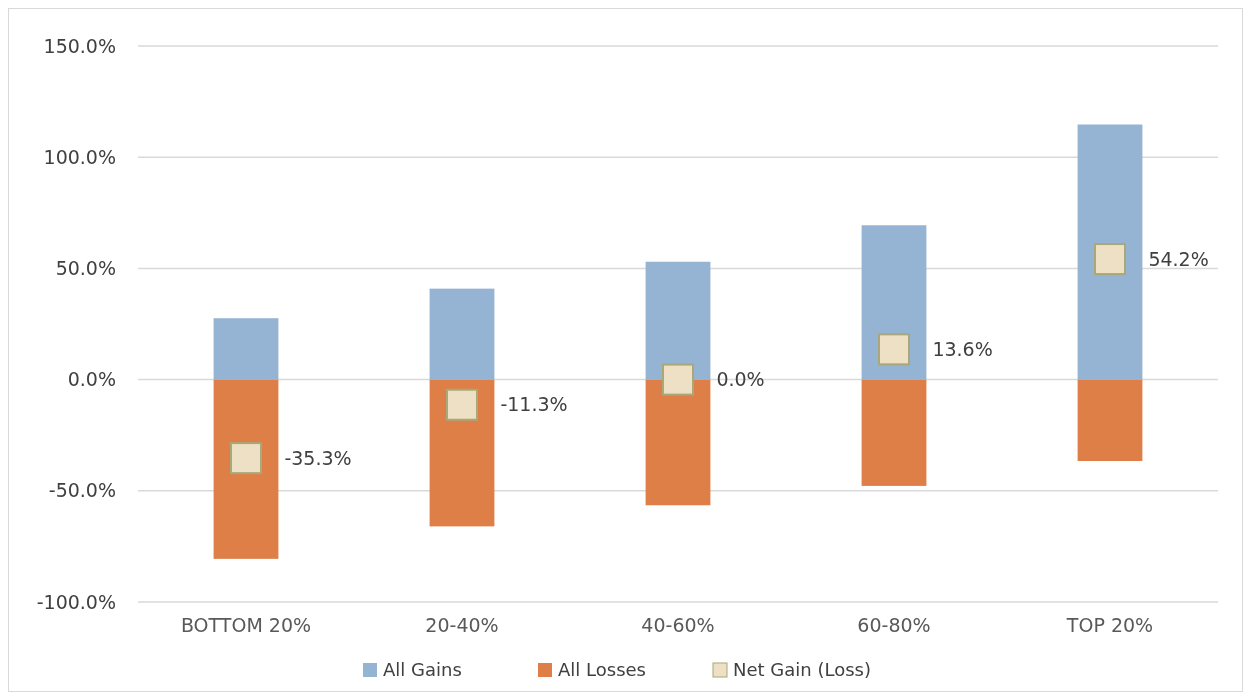 The image size is (1251, 700). Describe the element at coordinates (678, 625) in the screenshot. I see `x-tick-label: 40-60%` at that location.